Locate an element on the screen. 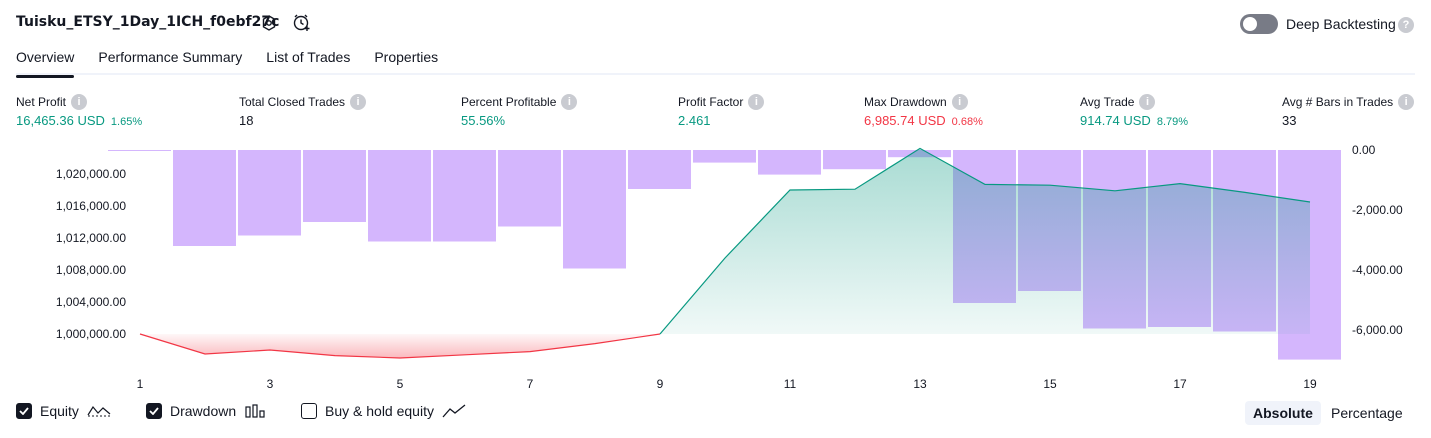 This screenshot has width=1431, height=438. metric-label: Avg Trade is located at coordinates (1107, 102).